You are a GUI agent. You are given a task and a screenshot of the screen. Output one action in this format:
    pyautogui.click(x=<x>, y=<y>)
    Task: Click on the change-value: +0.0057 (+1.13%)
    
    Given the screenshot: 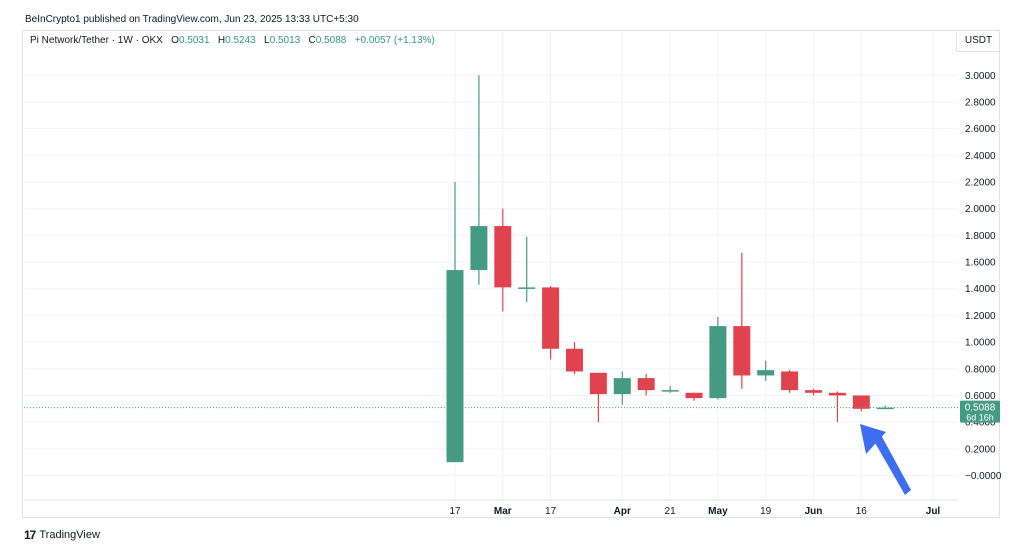 What is the action you would take?
    pyautogui.click(x=394, y=40)
    